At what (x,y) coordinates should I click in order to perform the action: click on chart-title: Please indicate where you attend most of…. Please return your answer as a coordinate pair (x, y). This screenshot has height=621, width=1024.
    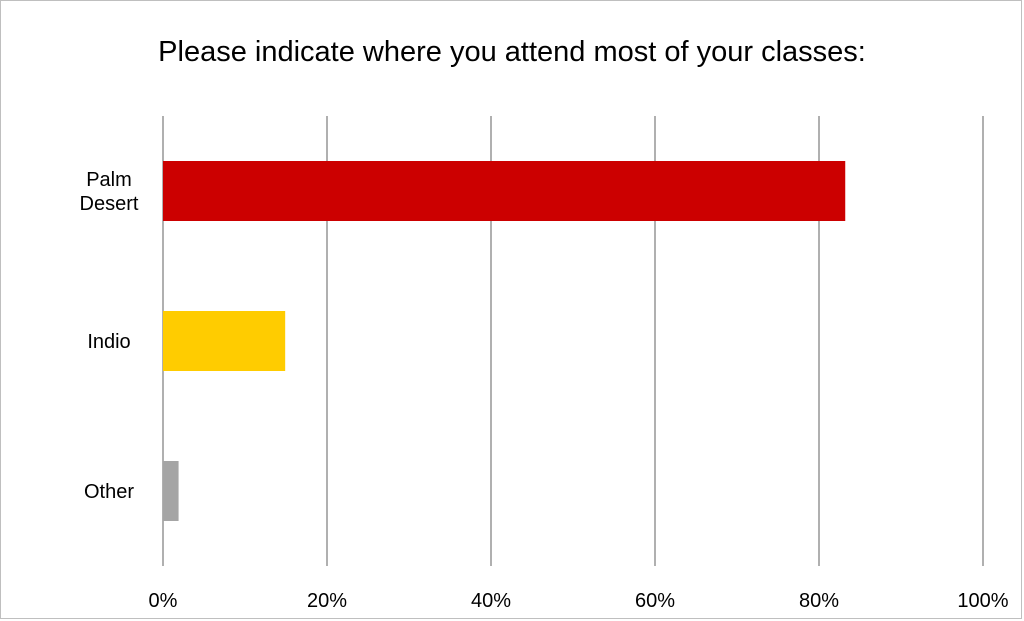
    Looking at the image, I should click on (512, 52).